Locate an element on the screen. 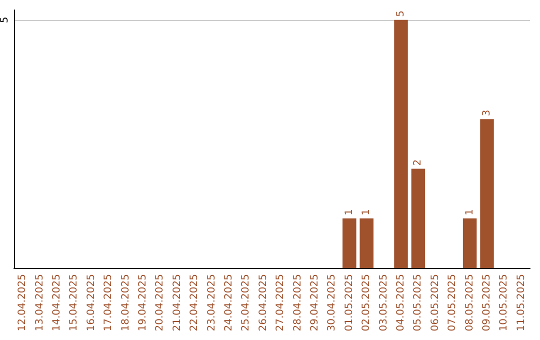 The height and width of the screenshot is (340, 540). x-tick-label: 20.04.2025 is located at coordinates (160, 303).